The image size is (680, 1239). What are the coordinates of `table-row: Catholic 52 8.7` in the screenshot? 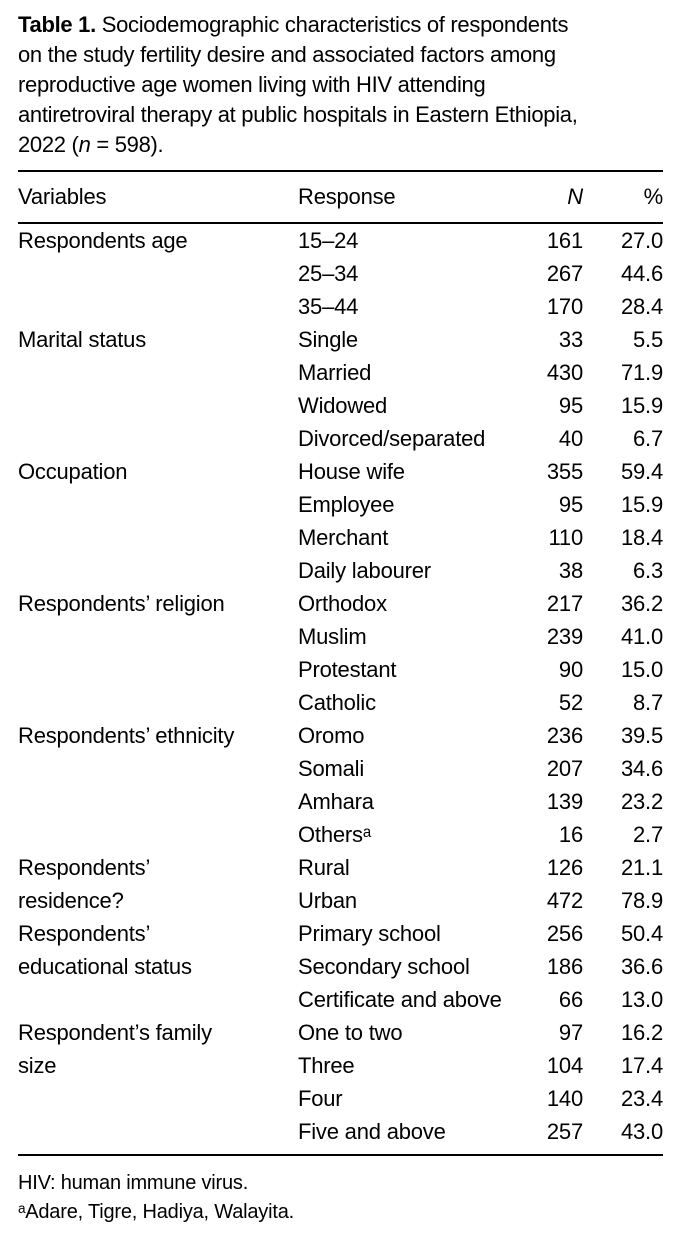 It's located at (340, 702).